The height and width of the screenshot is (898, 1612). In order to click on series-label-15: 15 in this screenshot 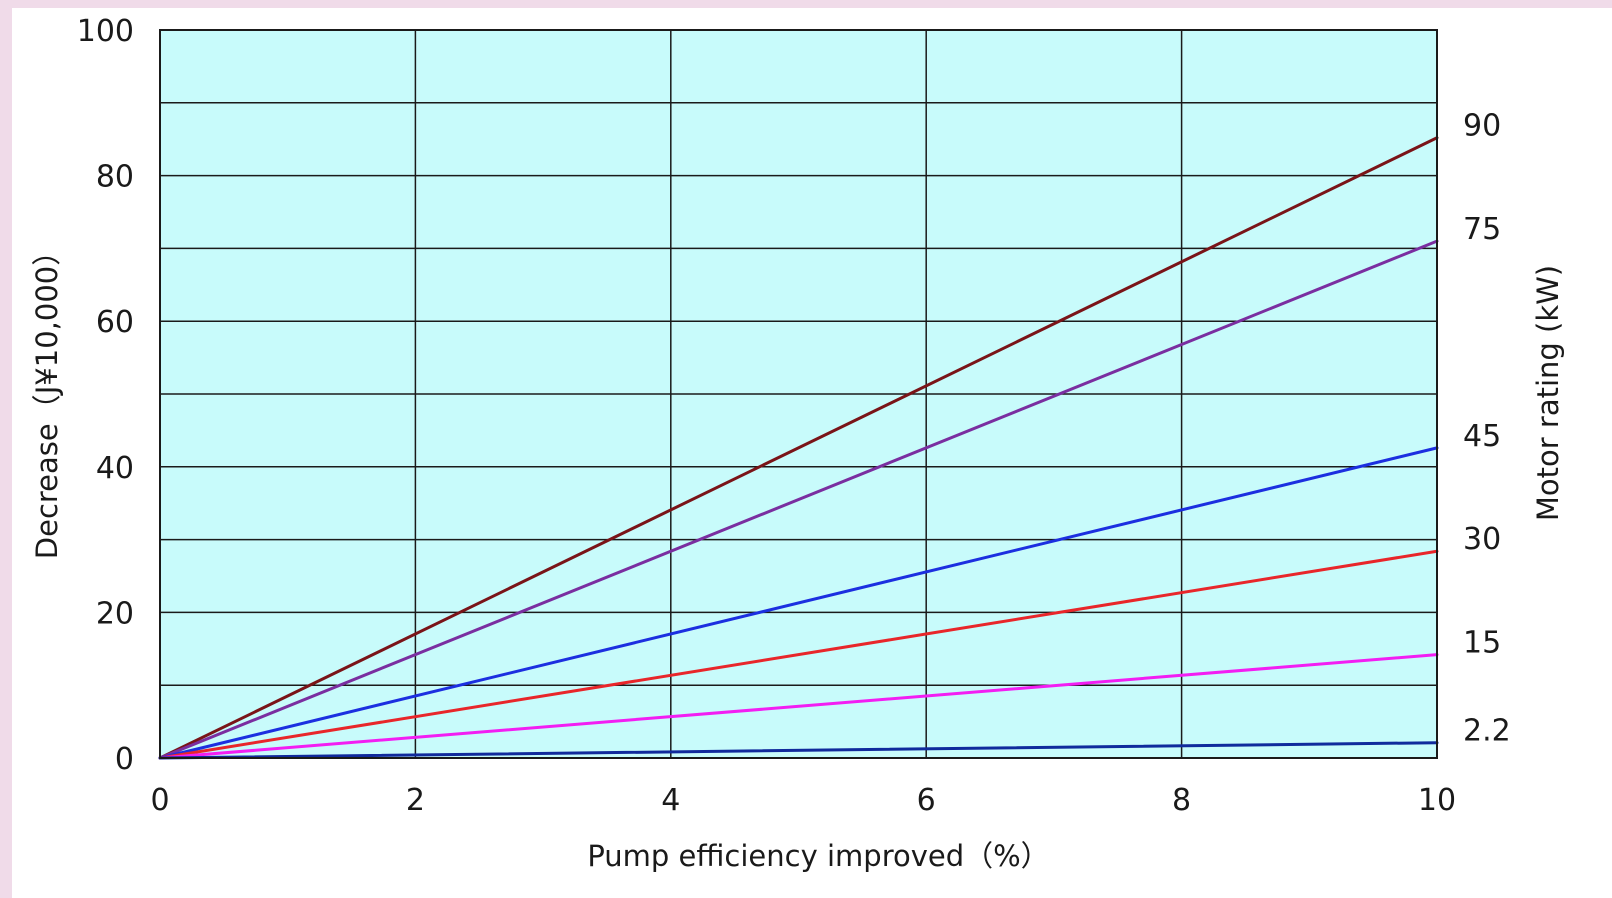, I will do `click(1482, 643)`.